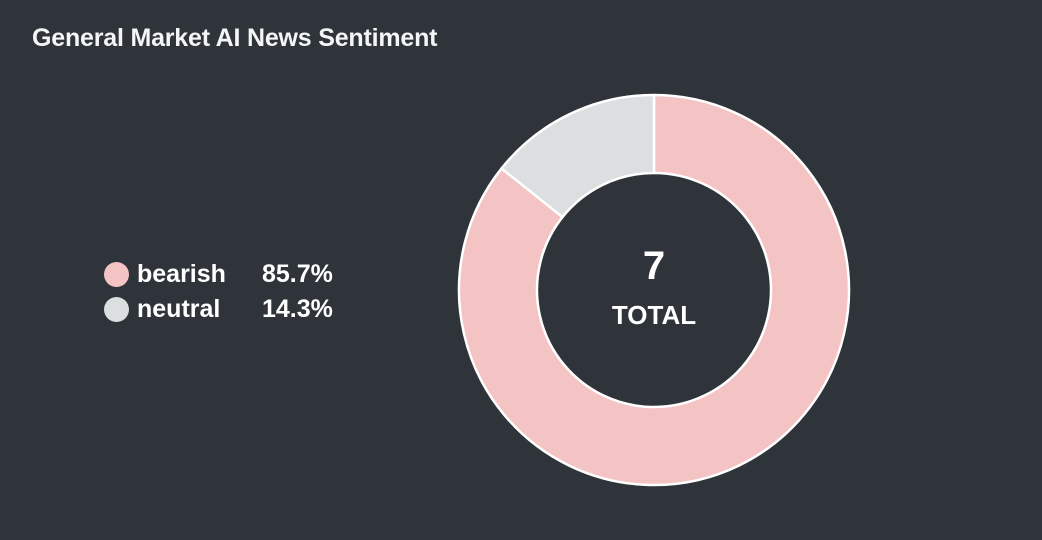  What do you see at coordinates (235, 38) in the screenshot?
I see `chart-title: General Market AI News Sentiment` at bounding box center [235, 38].